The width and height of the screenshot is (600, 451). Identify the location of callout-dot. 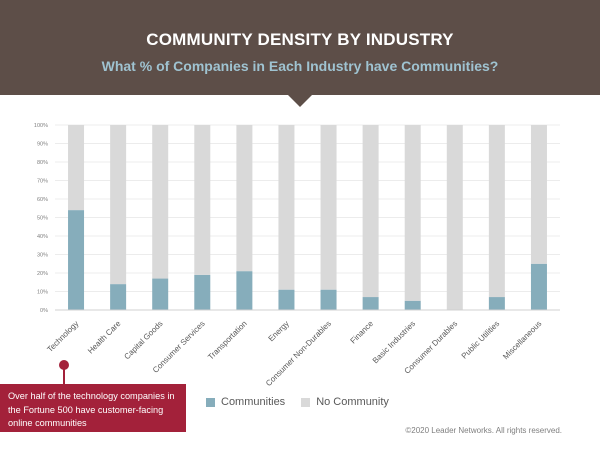
(64, 365).